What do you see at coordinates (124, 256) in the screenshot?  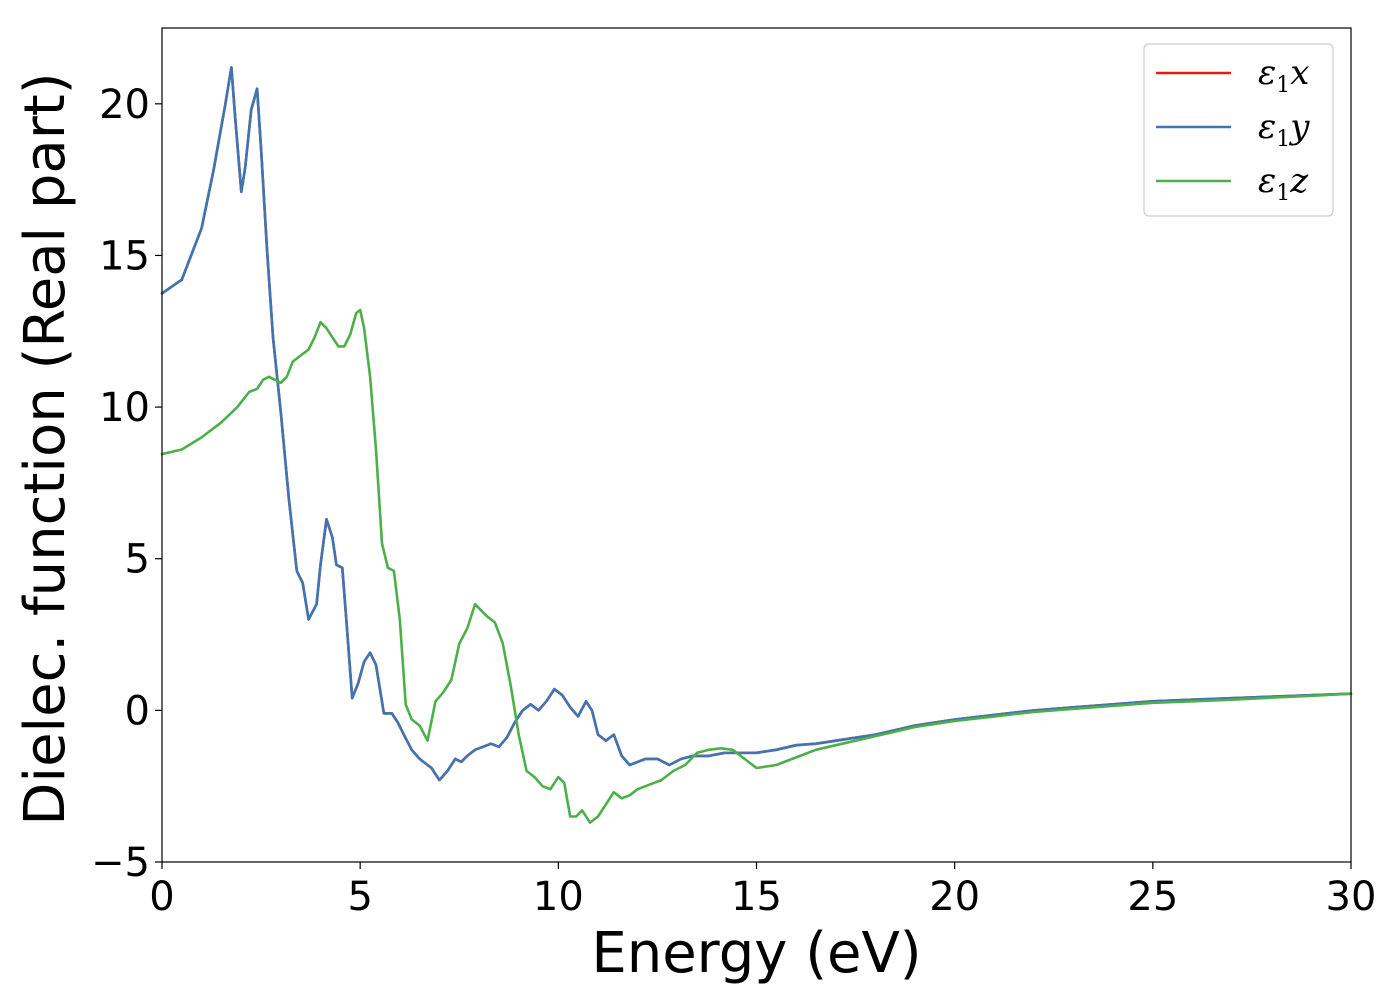 I see `y-tick-label: 15` at bounding box center [124, 256].